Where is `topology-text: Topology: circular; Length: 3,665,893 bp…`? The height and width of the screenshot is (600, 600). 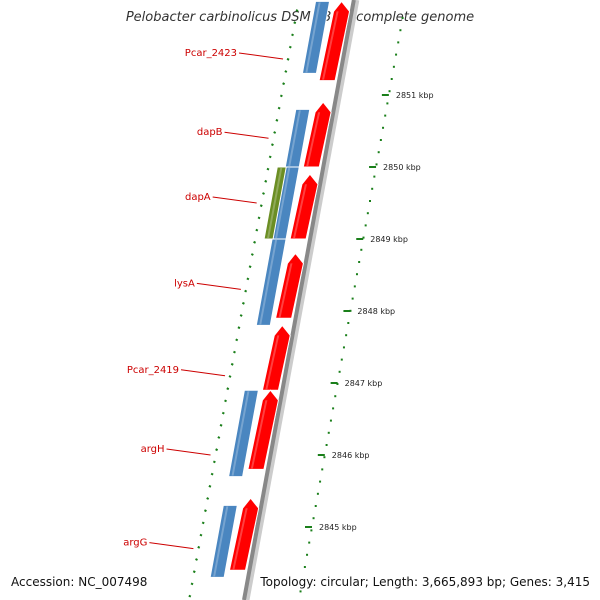
topology-text: Topology: circular; Length: 3,665,893 bp… is located at coordinates (425, 582).